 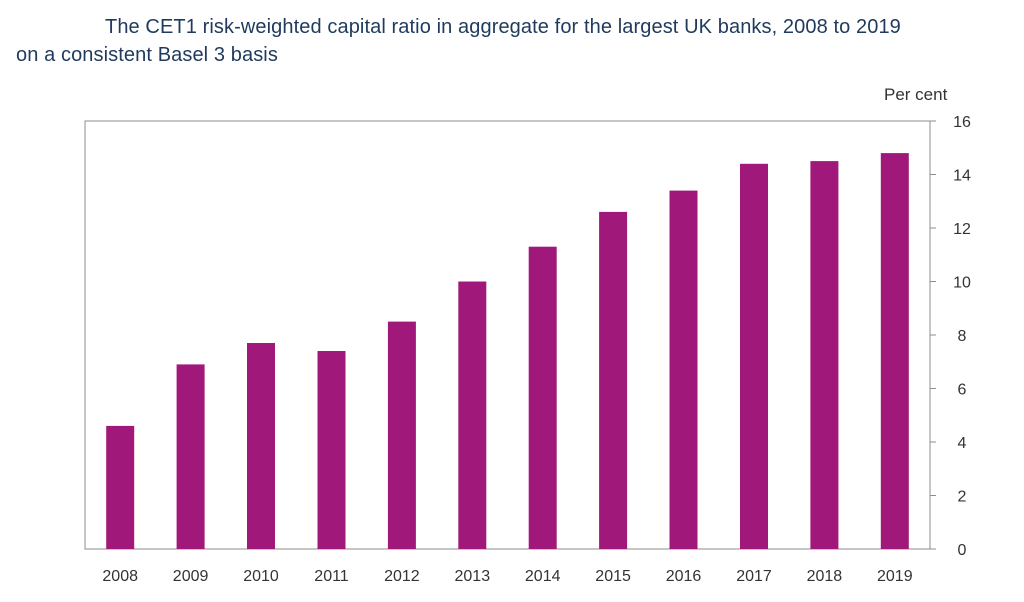 What do you see at coordinates (962, 443) in the screenshot?
I see `y-tick-label-4: 4` at bounding box center [962, 443].